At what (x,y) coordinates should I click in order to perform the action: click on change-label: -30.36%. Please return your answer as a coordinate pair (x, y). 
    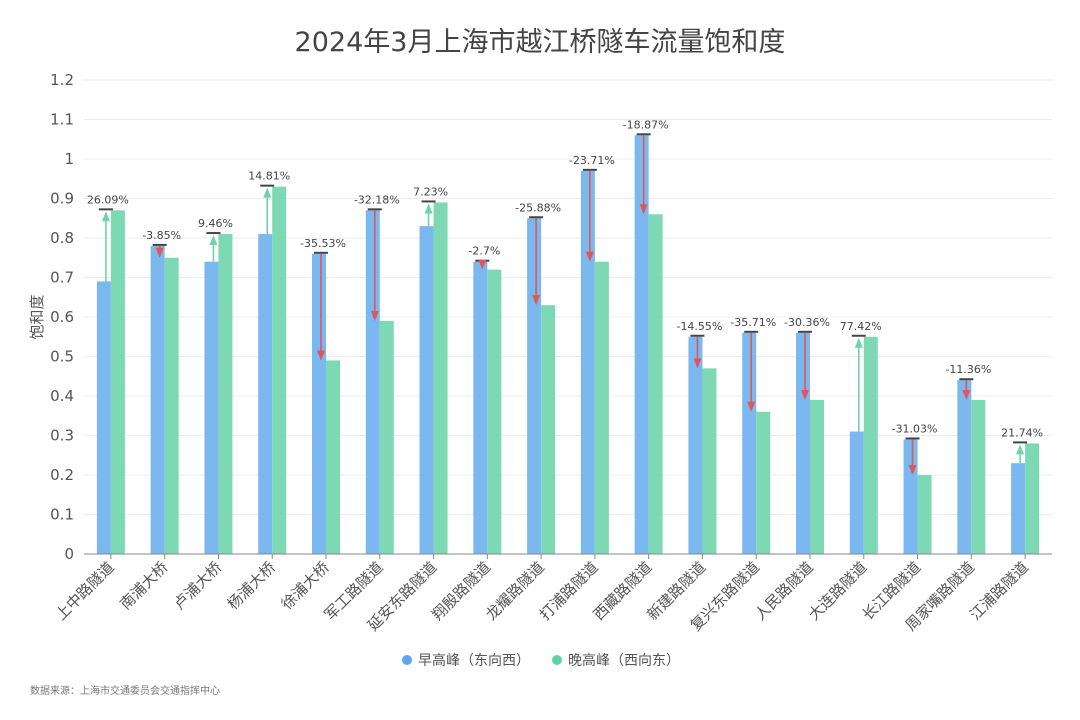
    Looking at the image, I should click on (807, 322).